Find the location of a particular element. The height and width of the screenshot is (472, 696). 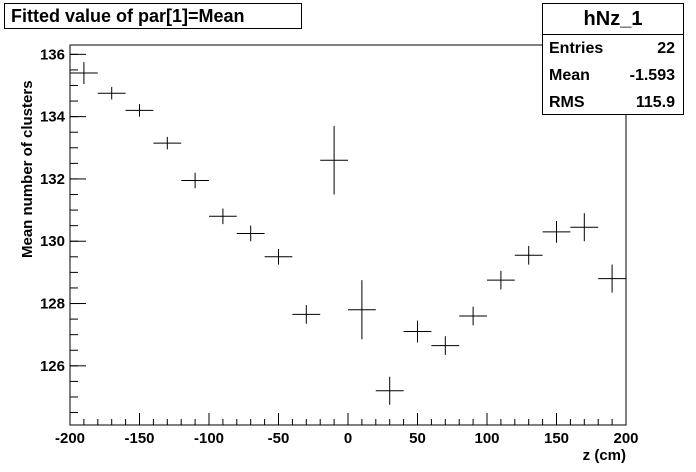

x-tick-label: 150 is located at coordinates (556, 438).